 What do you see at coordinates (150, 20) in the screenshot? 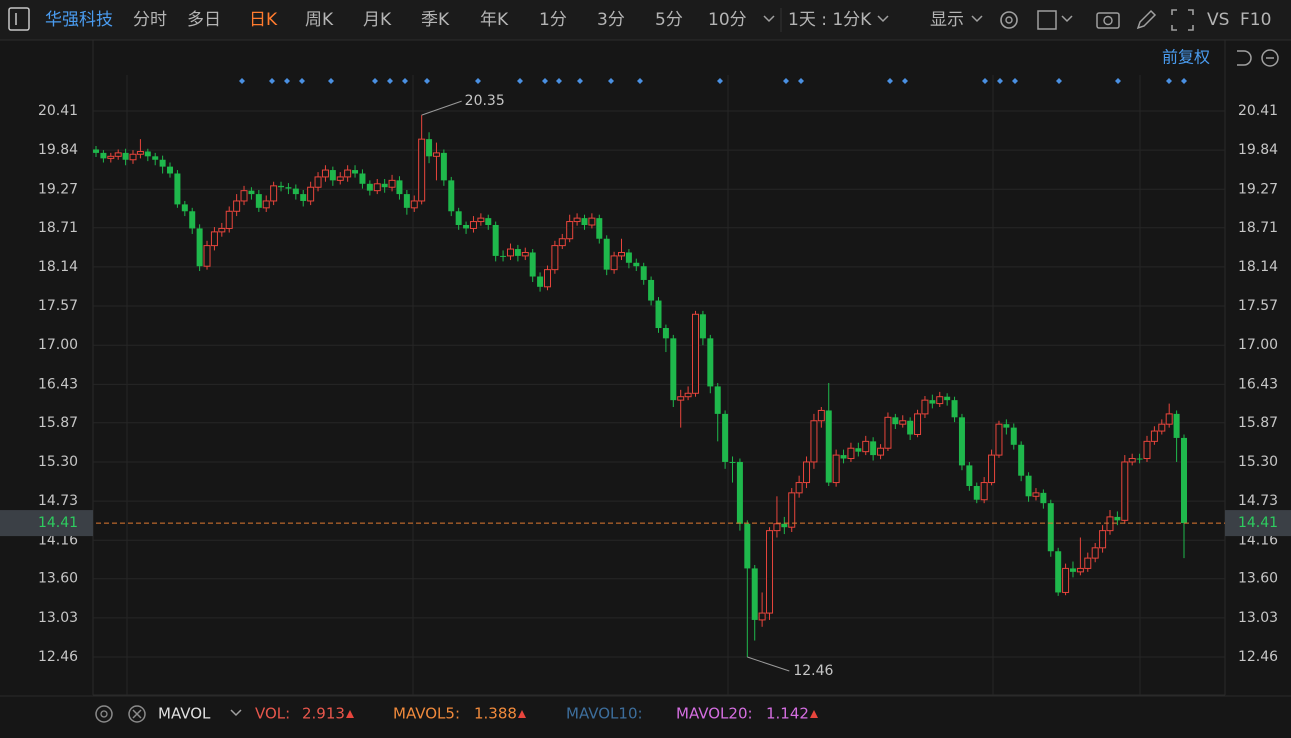
I see `tab: 分时` at bounding box center [150, 20].